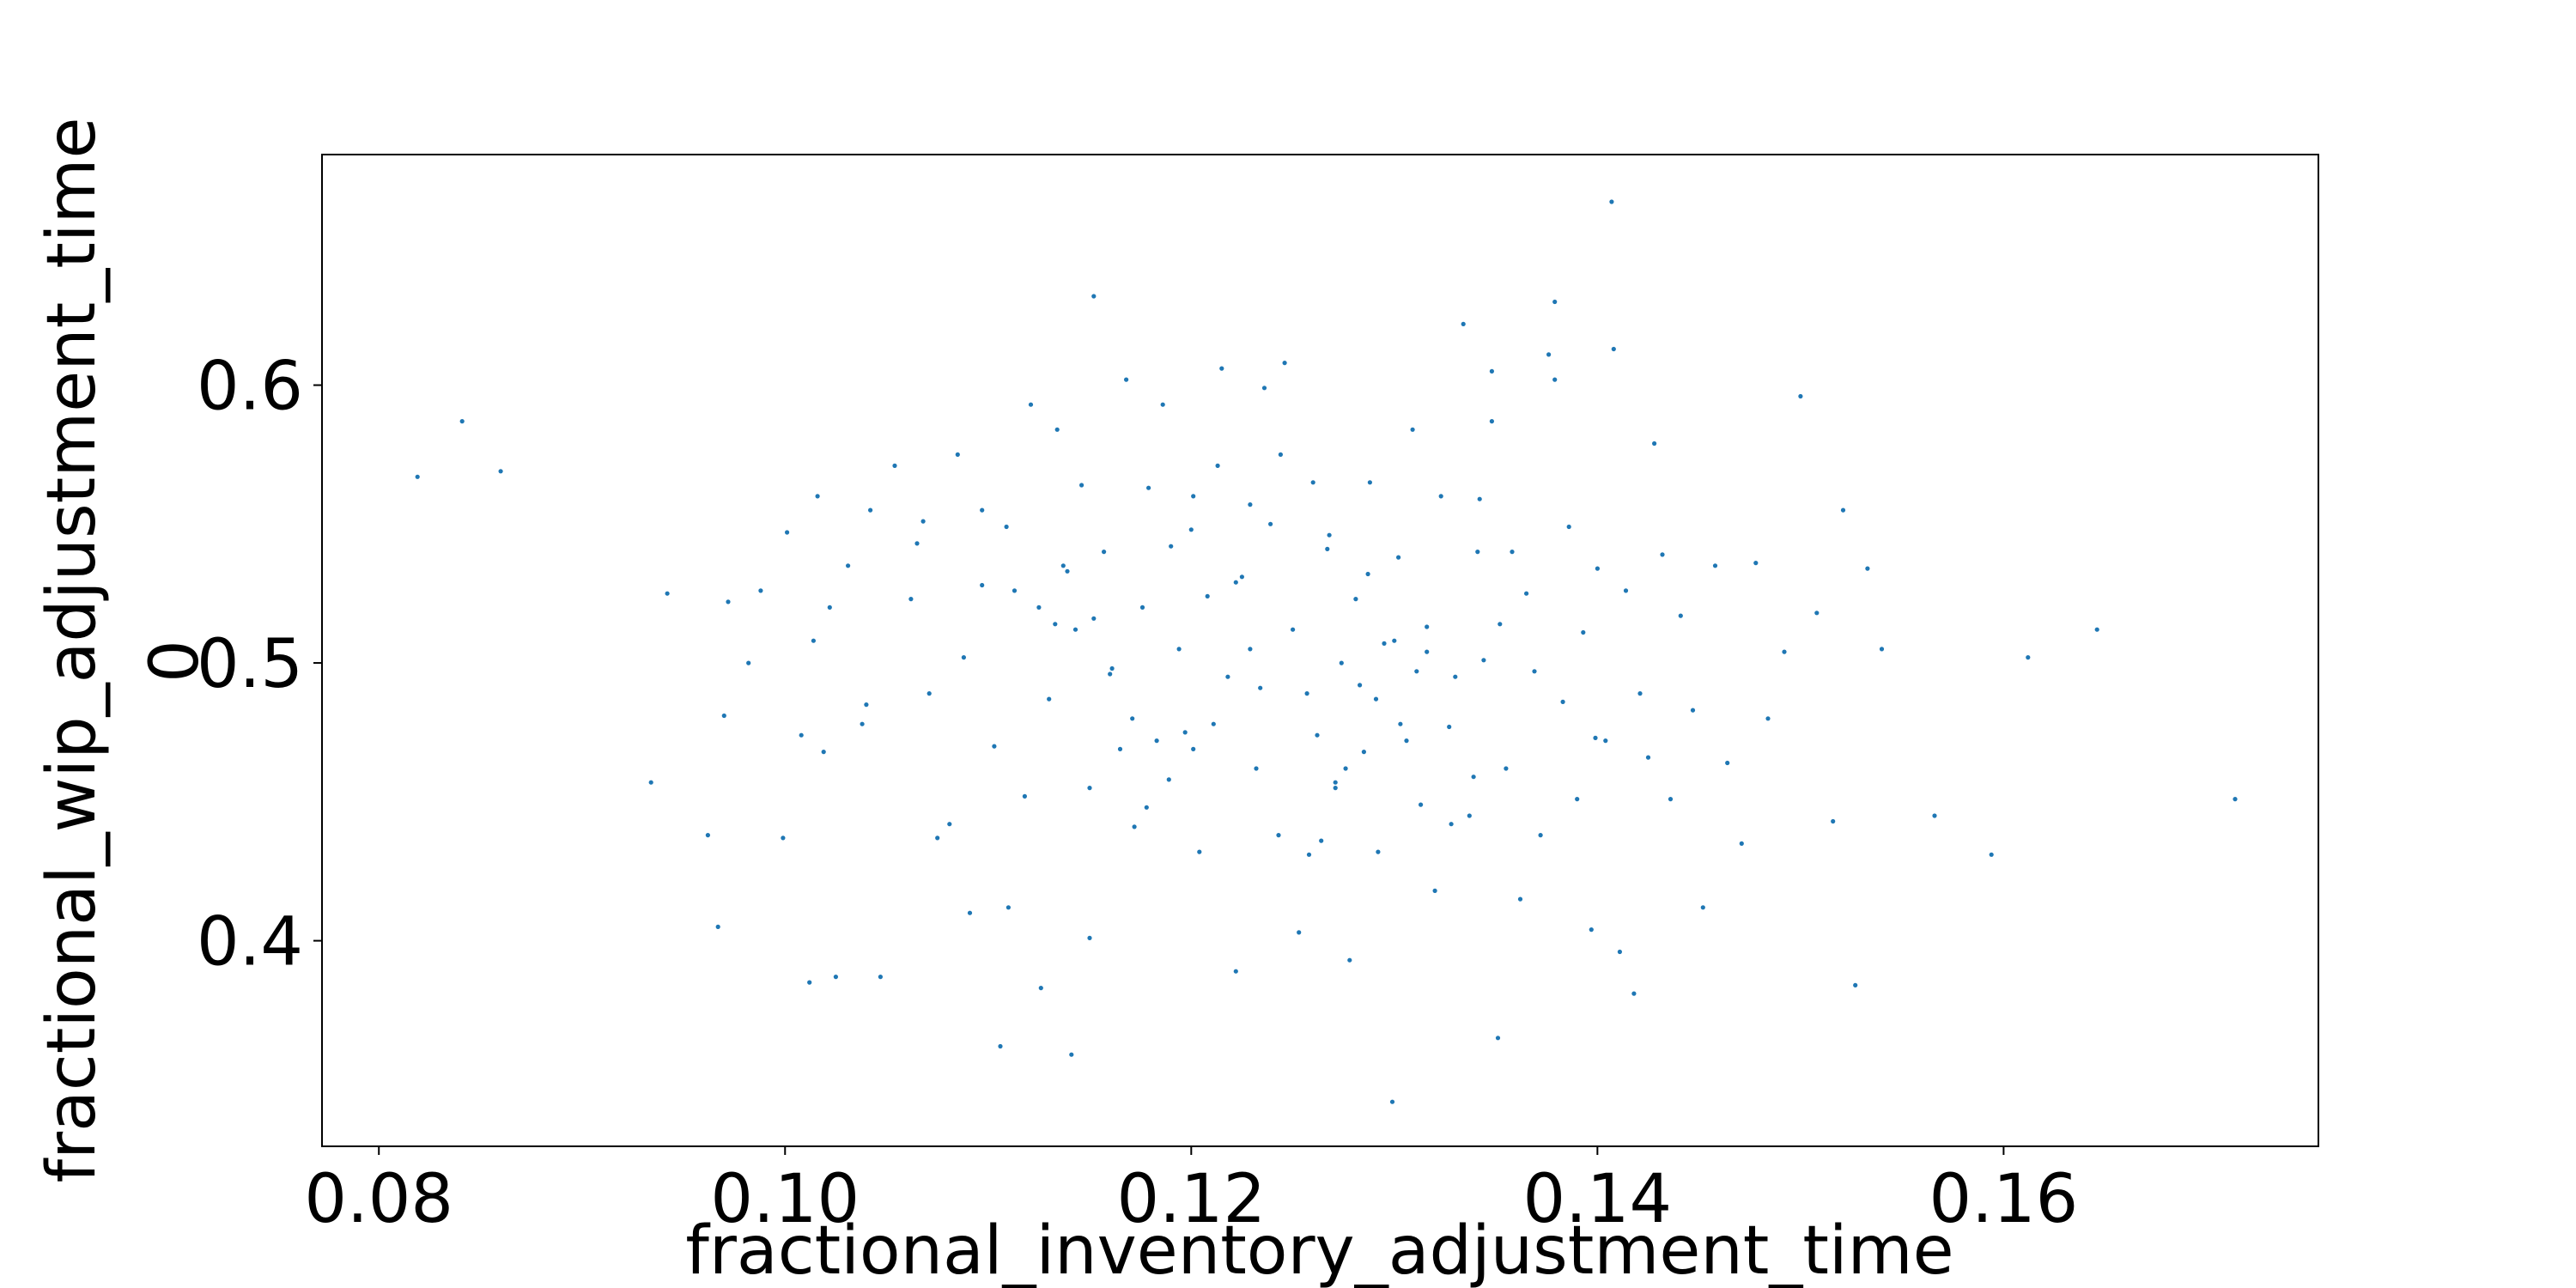 The width and height of the screenshot is (2576, 1288). What do you see at coordinates (250, 664) in the screenshot?
I see `y-tick-label: 0.5` at bounding box center [250, 664].